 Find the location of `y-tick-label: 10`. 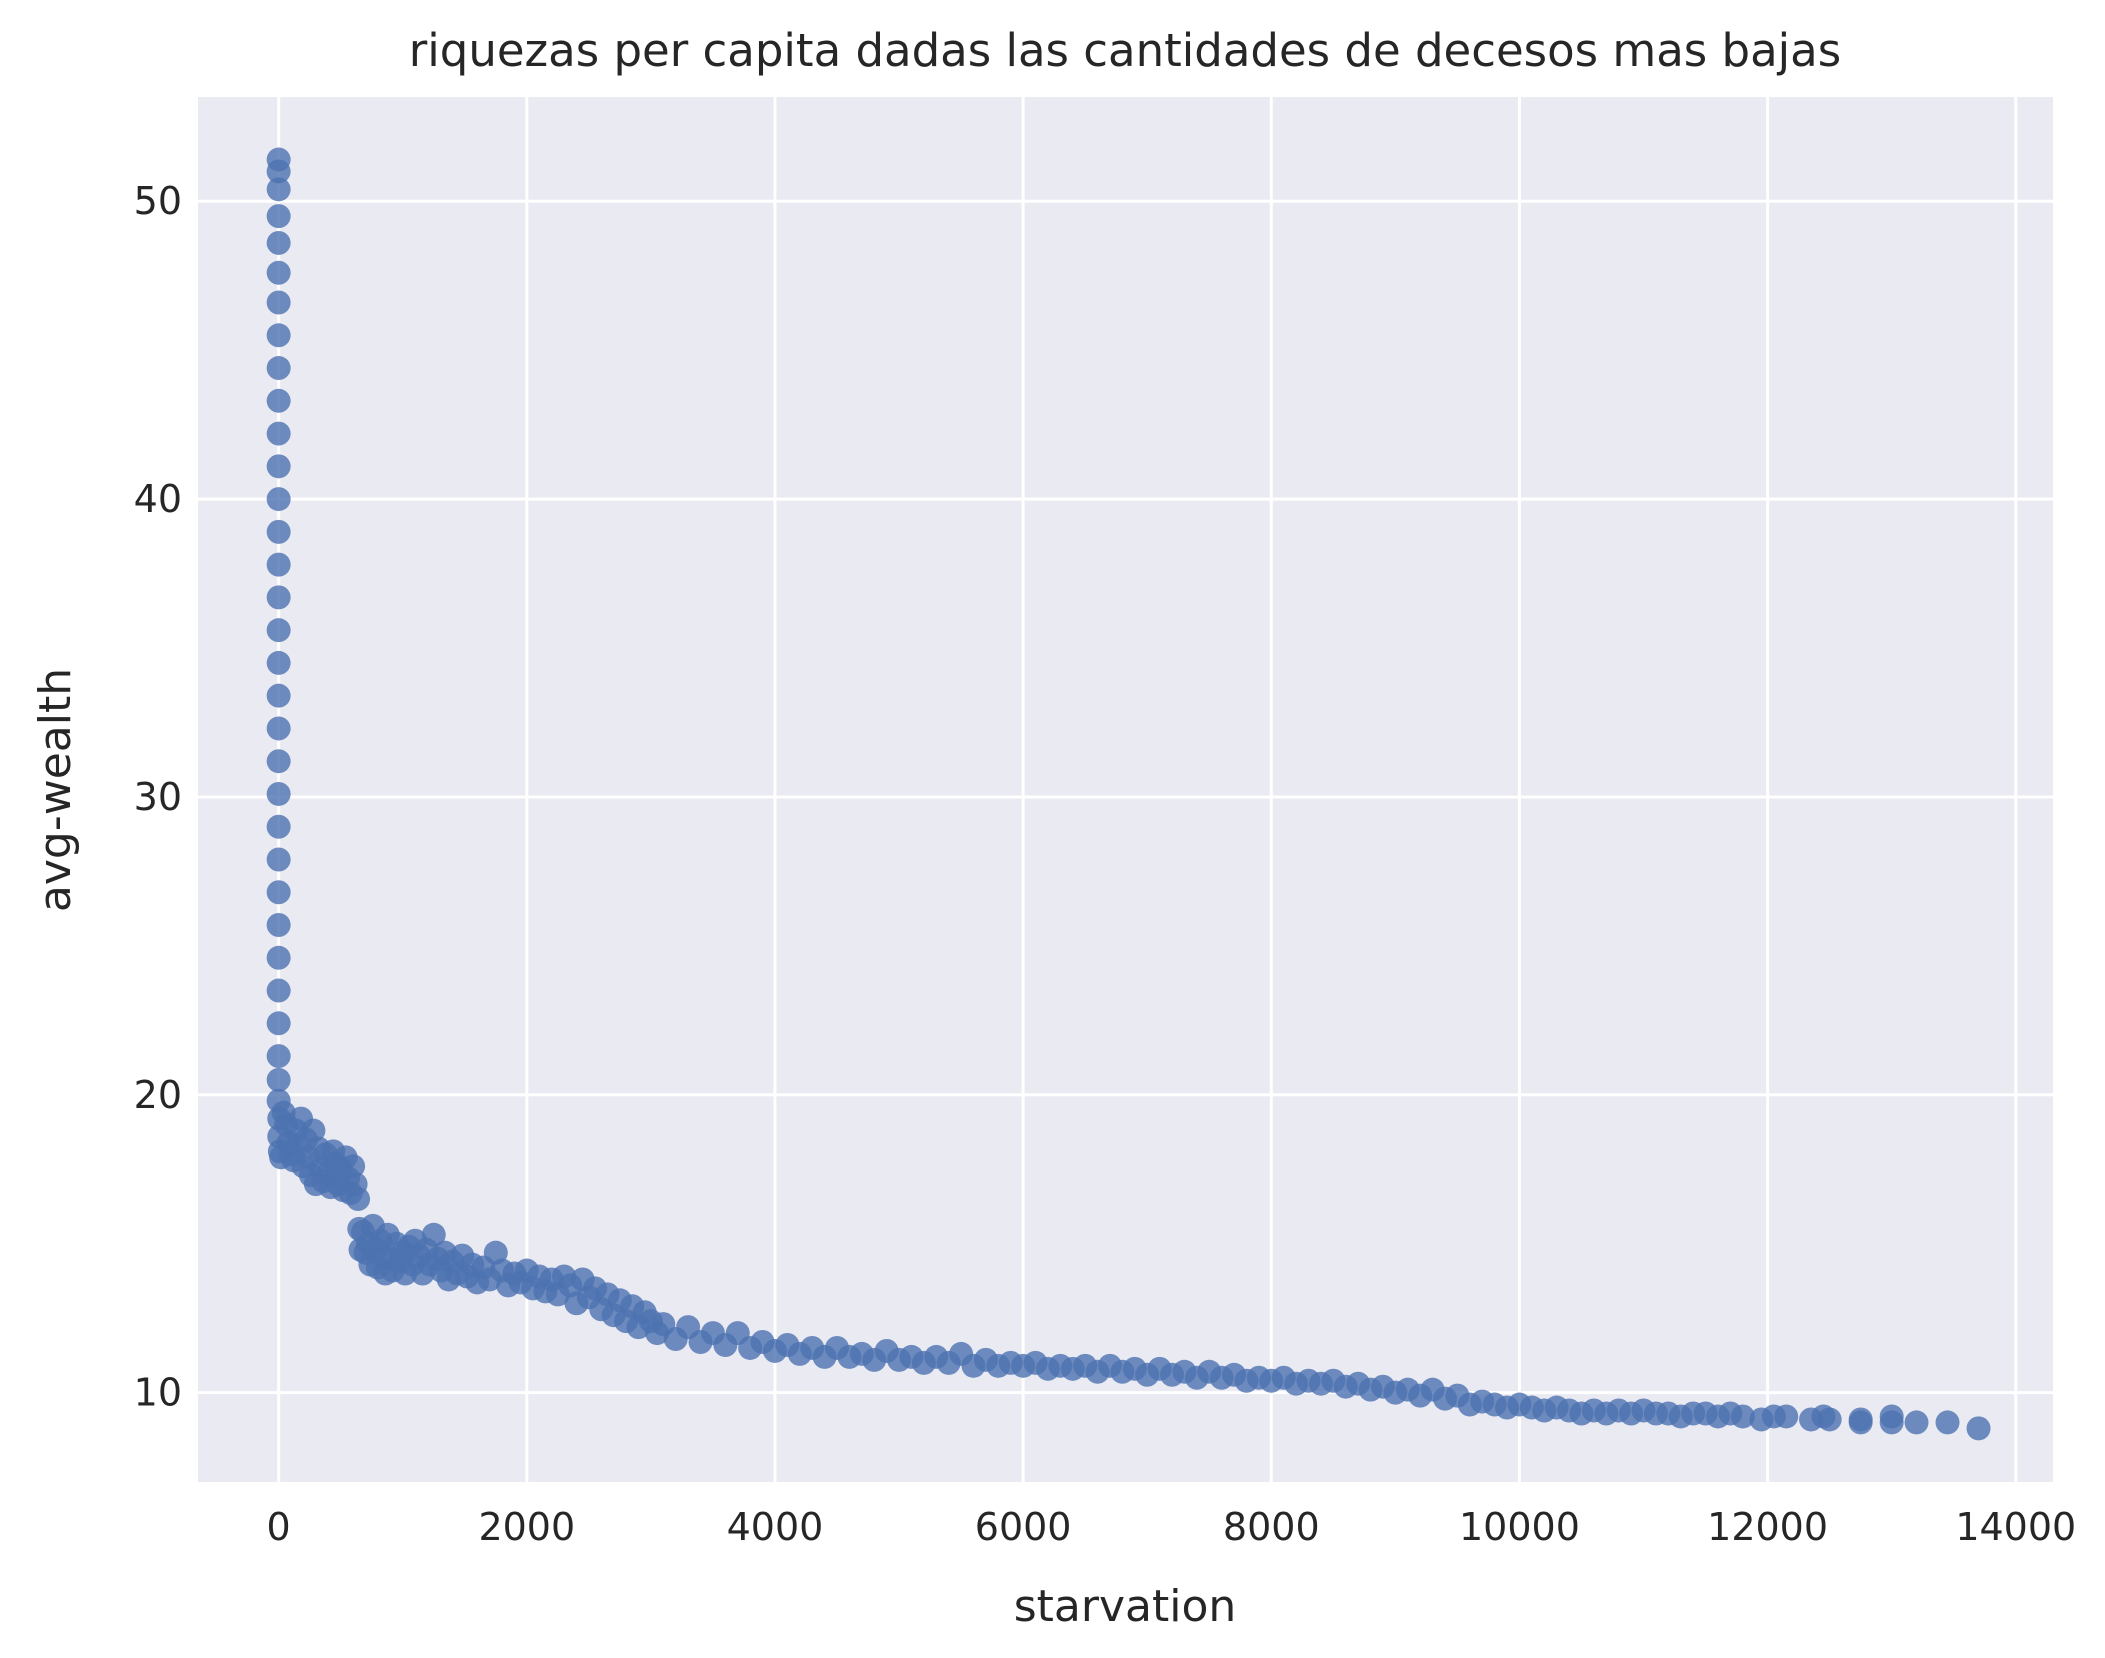

y-tick-label: 10 is located at coordinates (158, 1393).